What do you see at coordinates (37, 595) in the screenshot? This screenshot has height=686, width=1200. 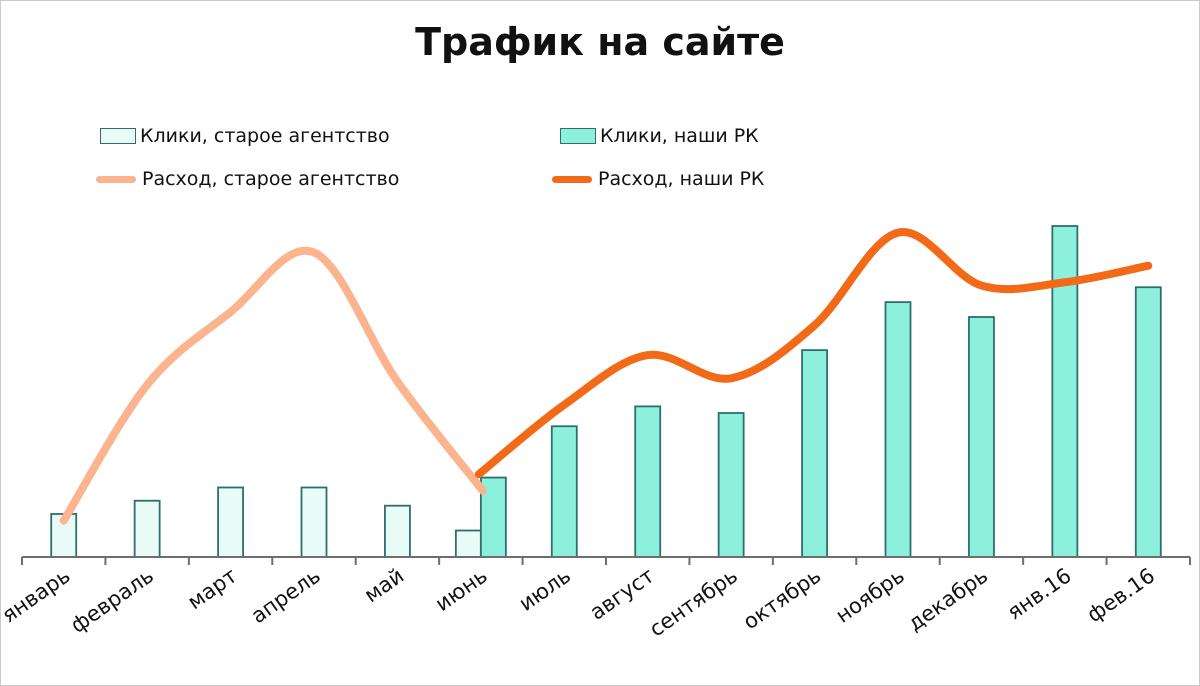 I see `x-tick-label-0: январь` at bounding box center [37, 595].